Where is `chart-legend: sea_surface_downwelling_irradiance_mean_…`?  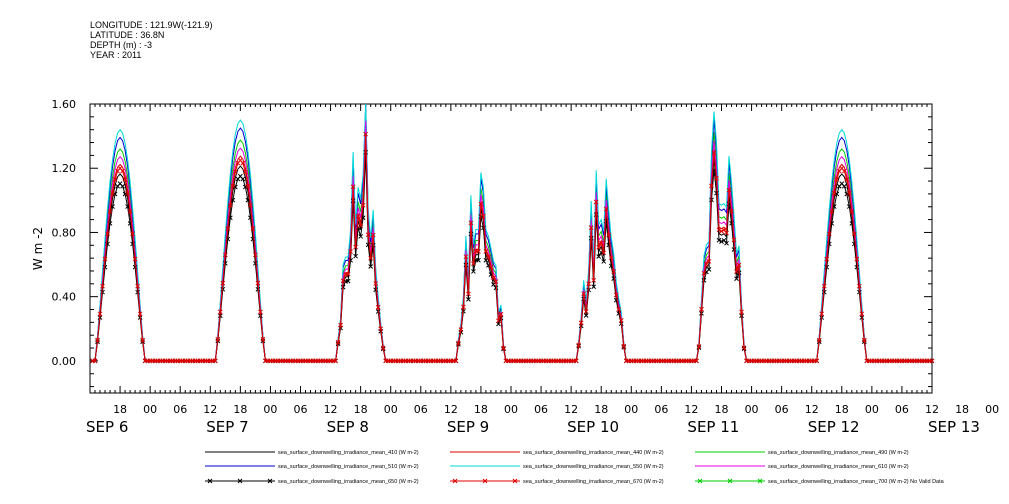 chart-legend: sea_surface_downwelling_irradiance_mean_… is located at coordinates (575, 467).